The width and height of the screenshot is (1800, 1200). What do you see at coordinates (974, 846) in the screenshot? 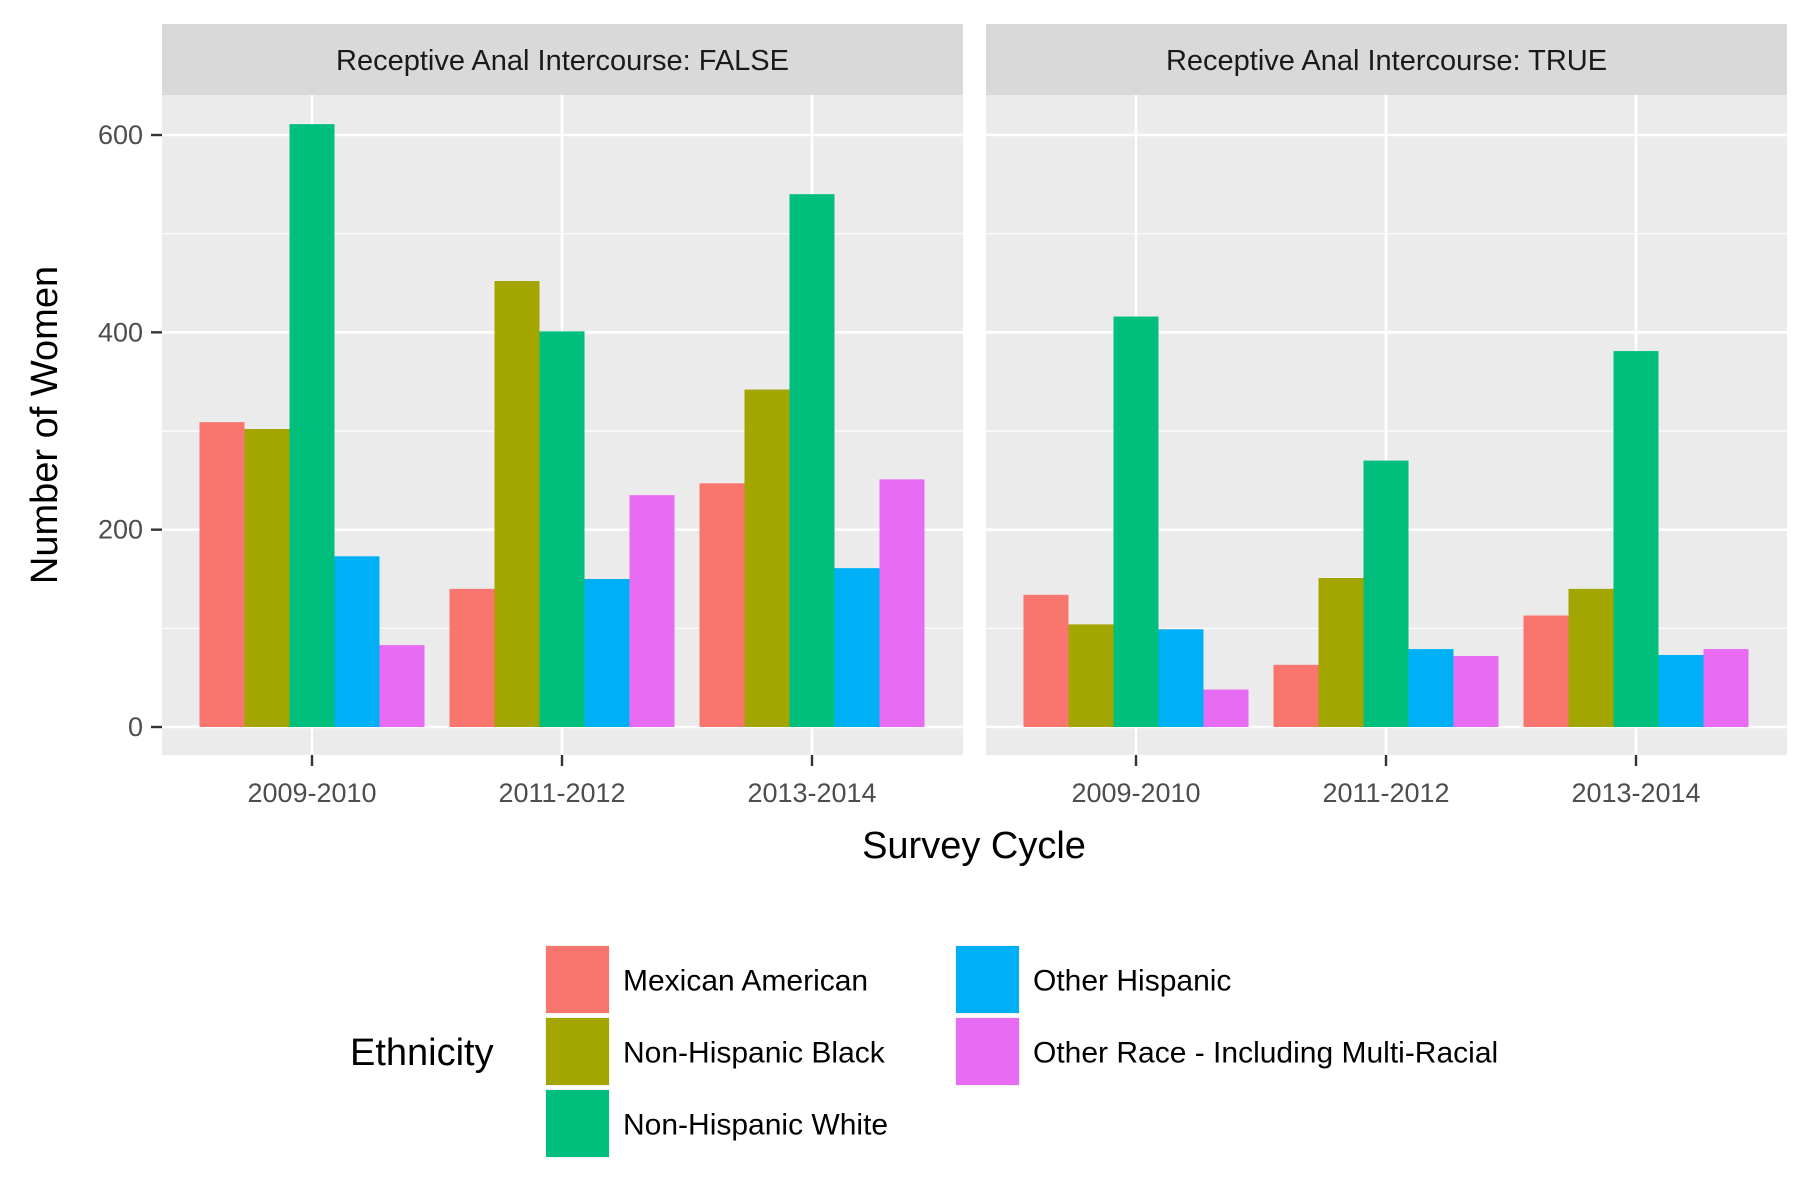
I see `x-axis-title: Survey Cycle` at bounding box center [974, 846].